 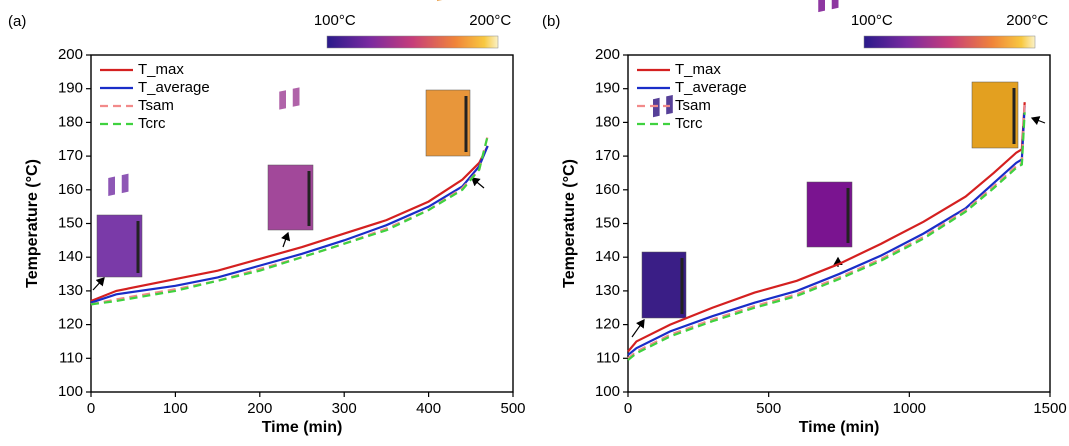 What do you see at coordinates (909, 408) in the screenshot?
I see `x-tick-label: 1000` at bounding box center [909, 408].